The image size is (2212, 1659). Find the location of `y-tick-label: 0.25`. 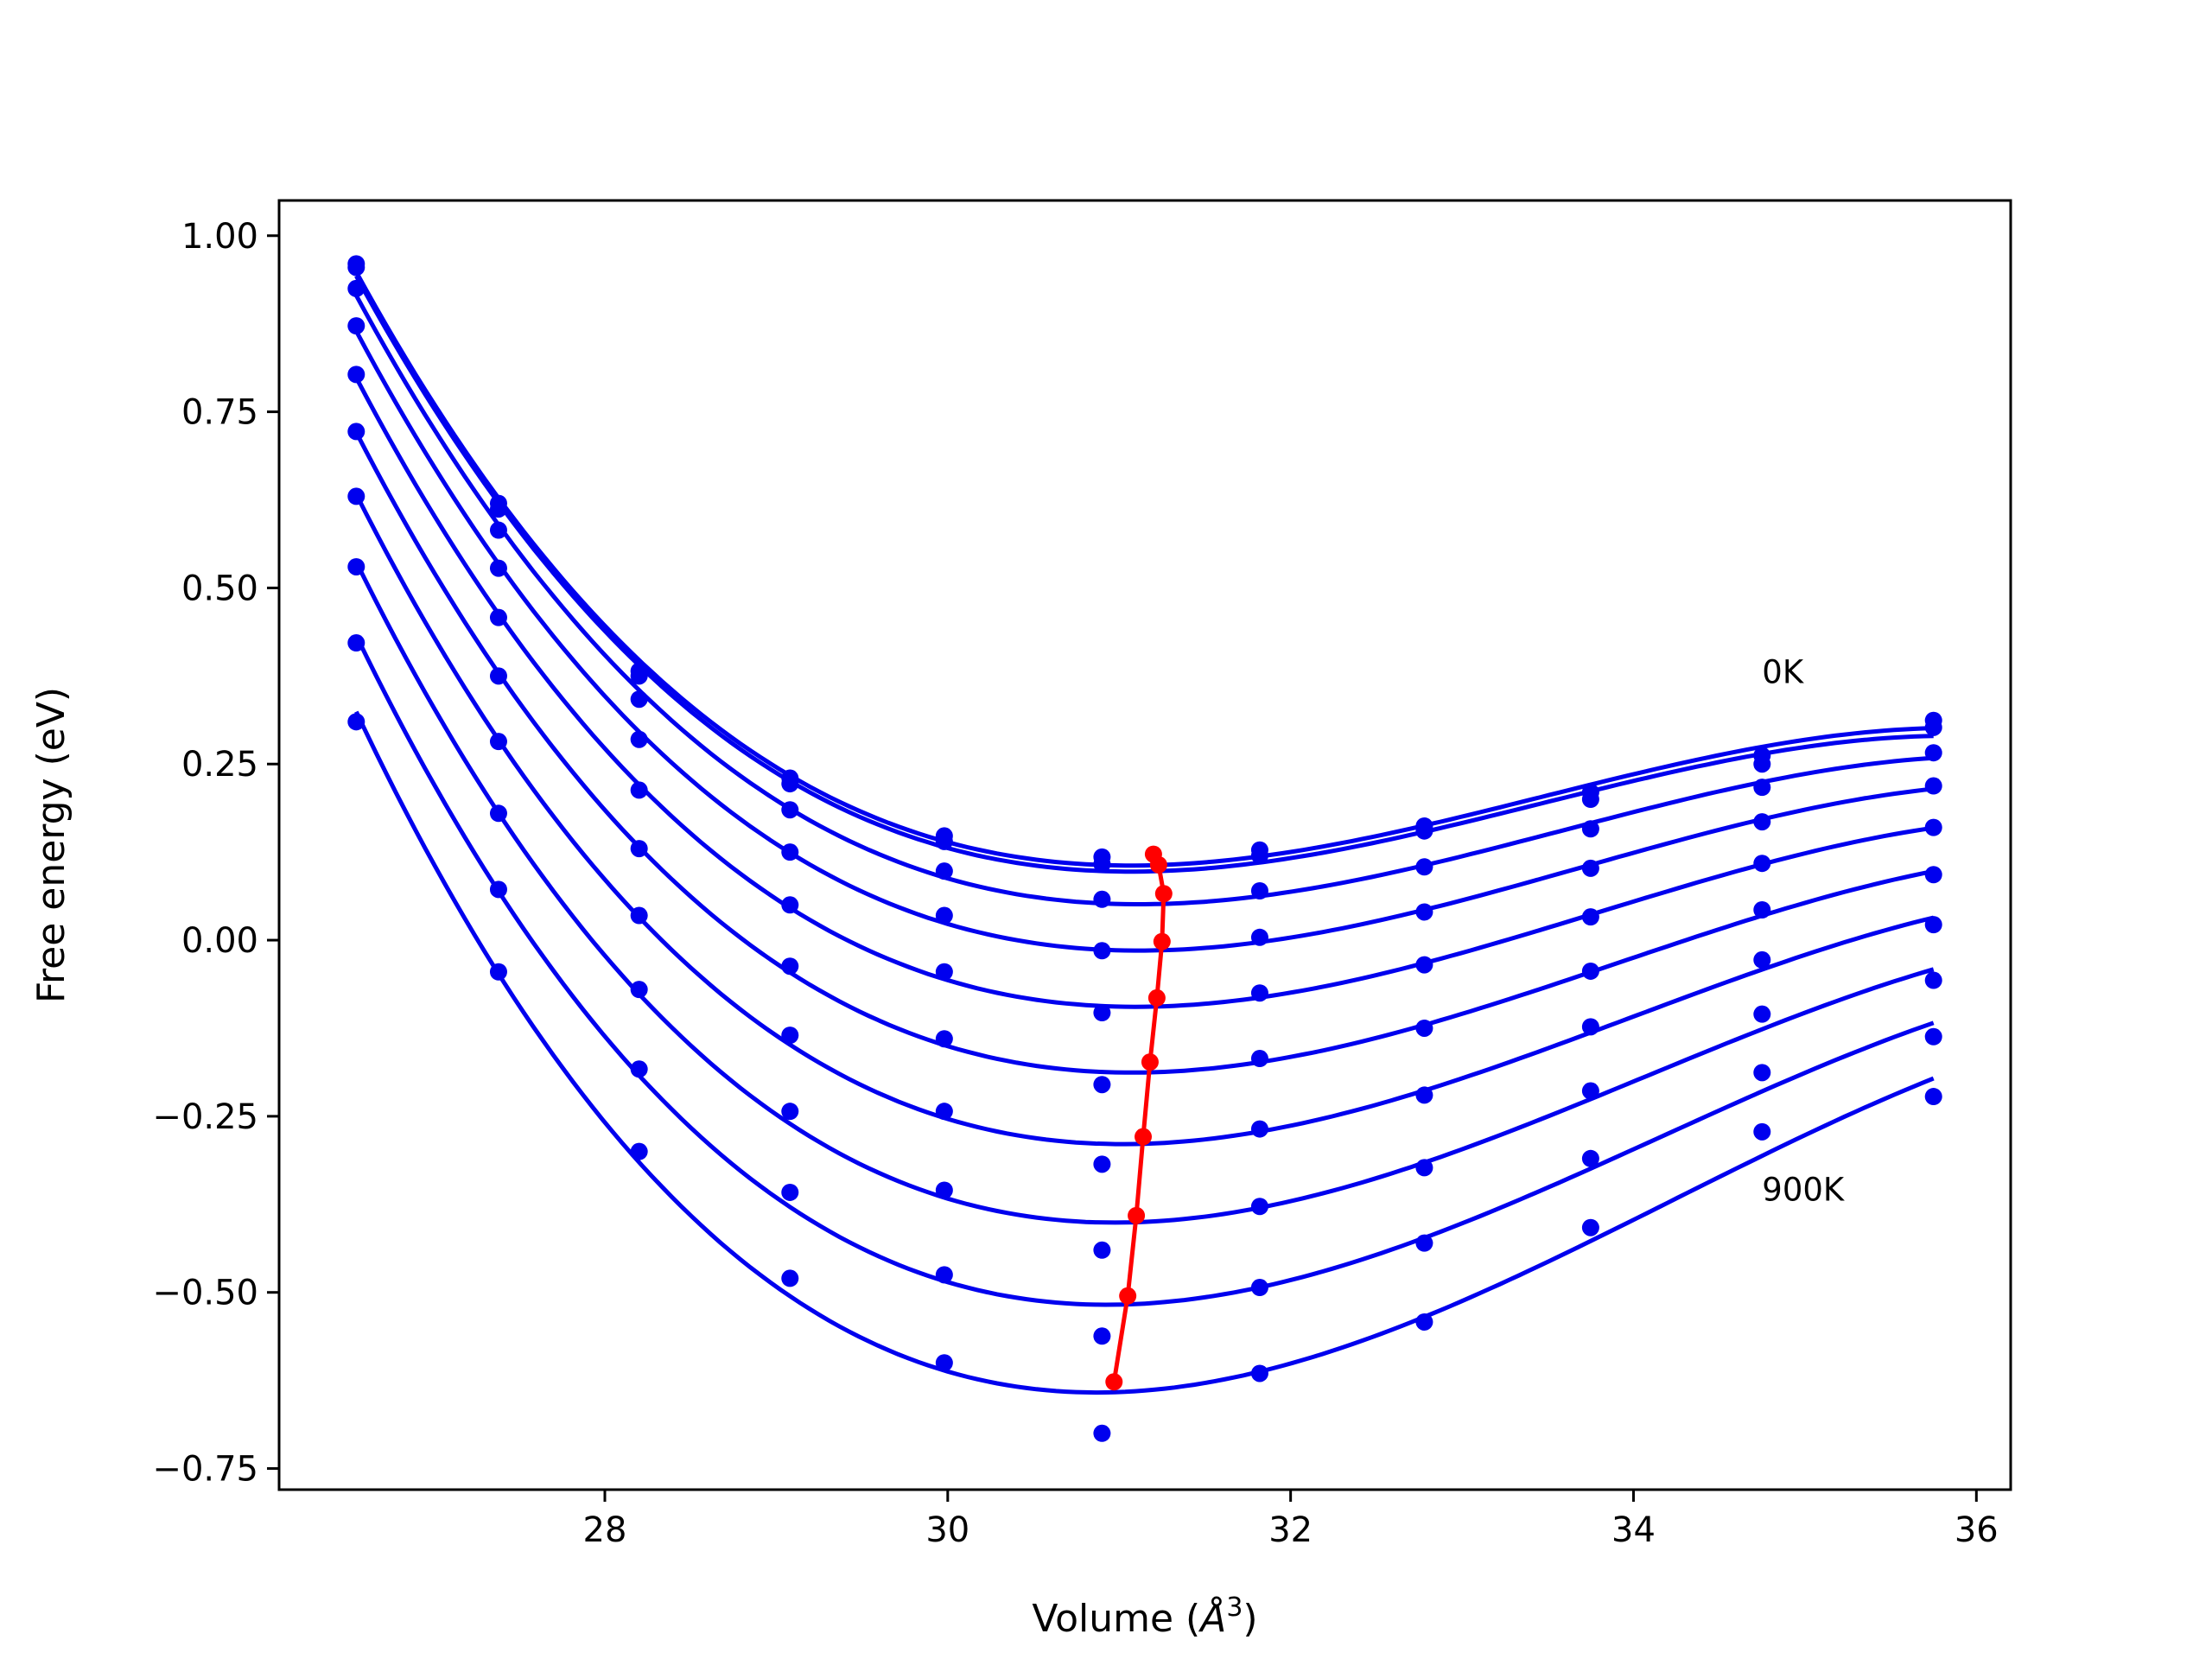

y-tick-label: 0.25 is located at coordinates (219, 765).